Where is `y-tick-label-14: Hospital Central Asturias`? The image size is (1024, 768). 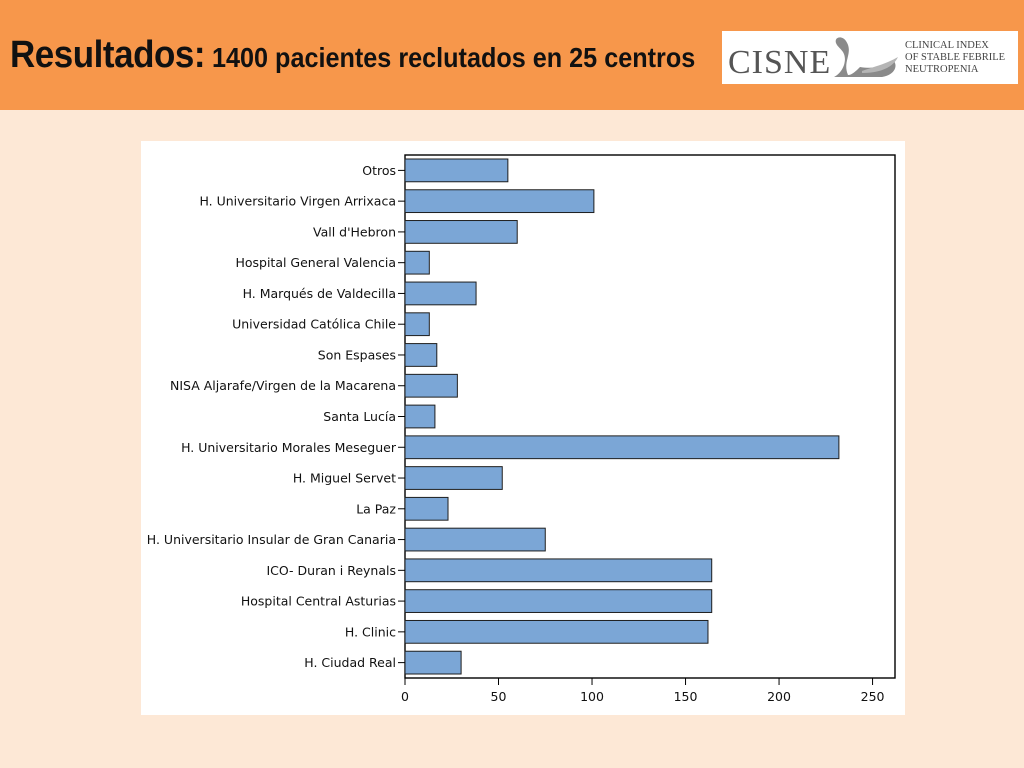
y-tick-label-14: Hospital Central Asturias is located at coordinates (318, 601).